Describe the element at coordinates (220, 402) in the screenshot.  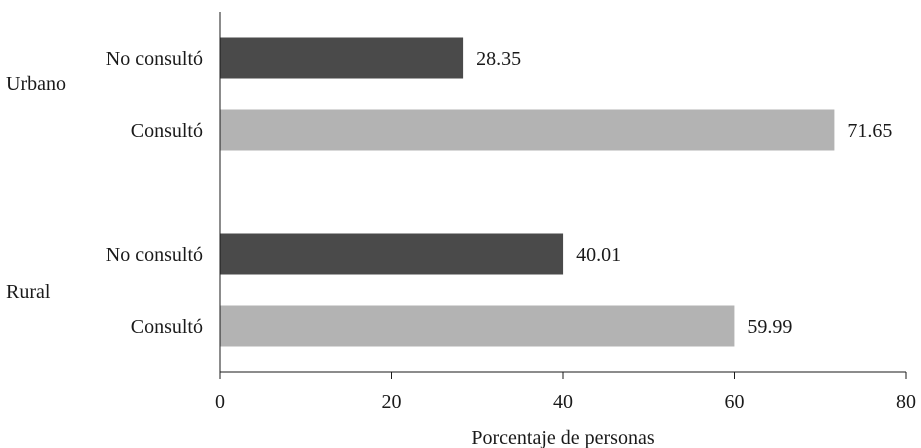
I see `x-tick-label: 0` at that location.